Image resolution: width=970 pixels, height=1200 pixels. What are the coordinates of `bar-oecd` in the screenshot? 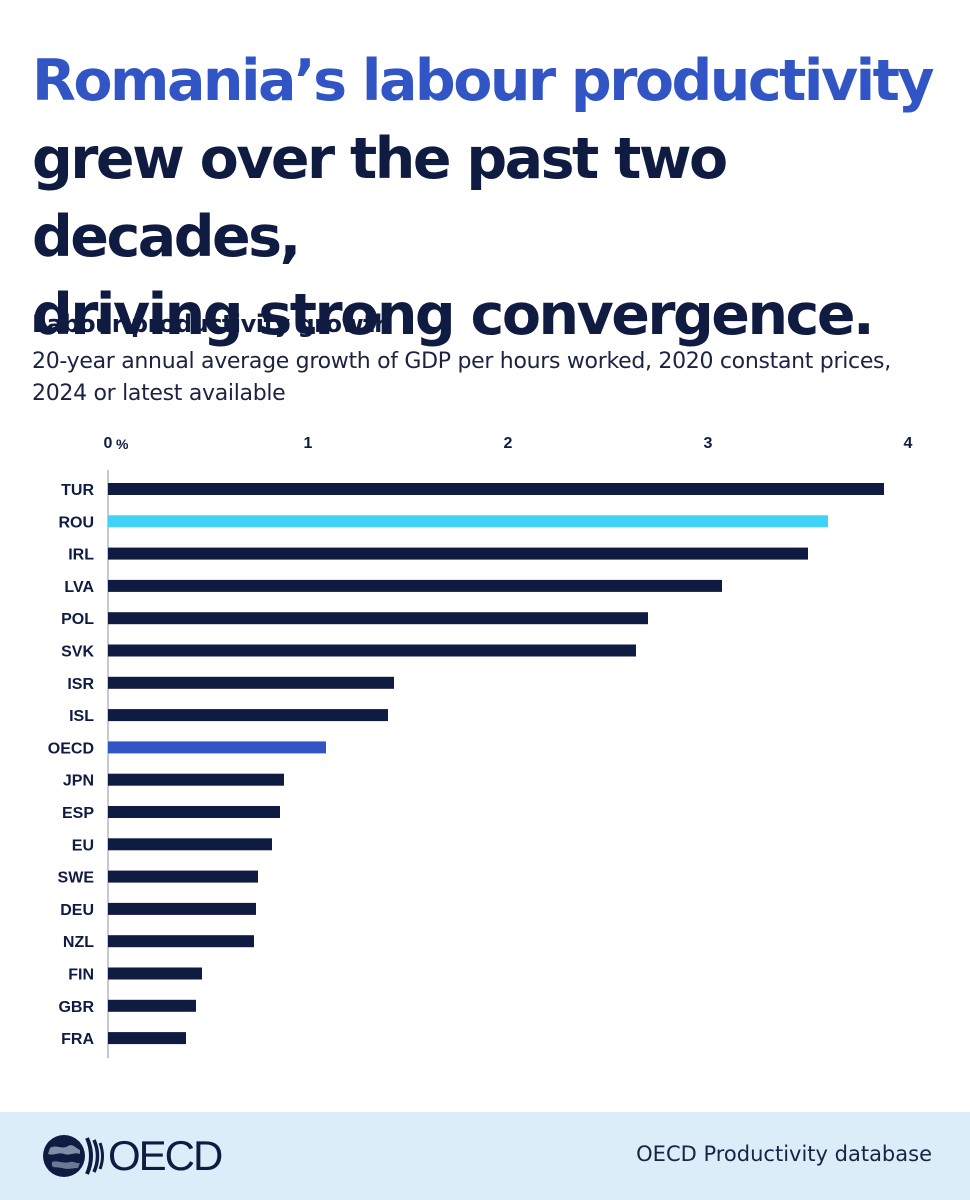 It's located at (217, 747).